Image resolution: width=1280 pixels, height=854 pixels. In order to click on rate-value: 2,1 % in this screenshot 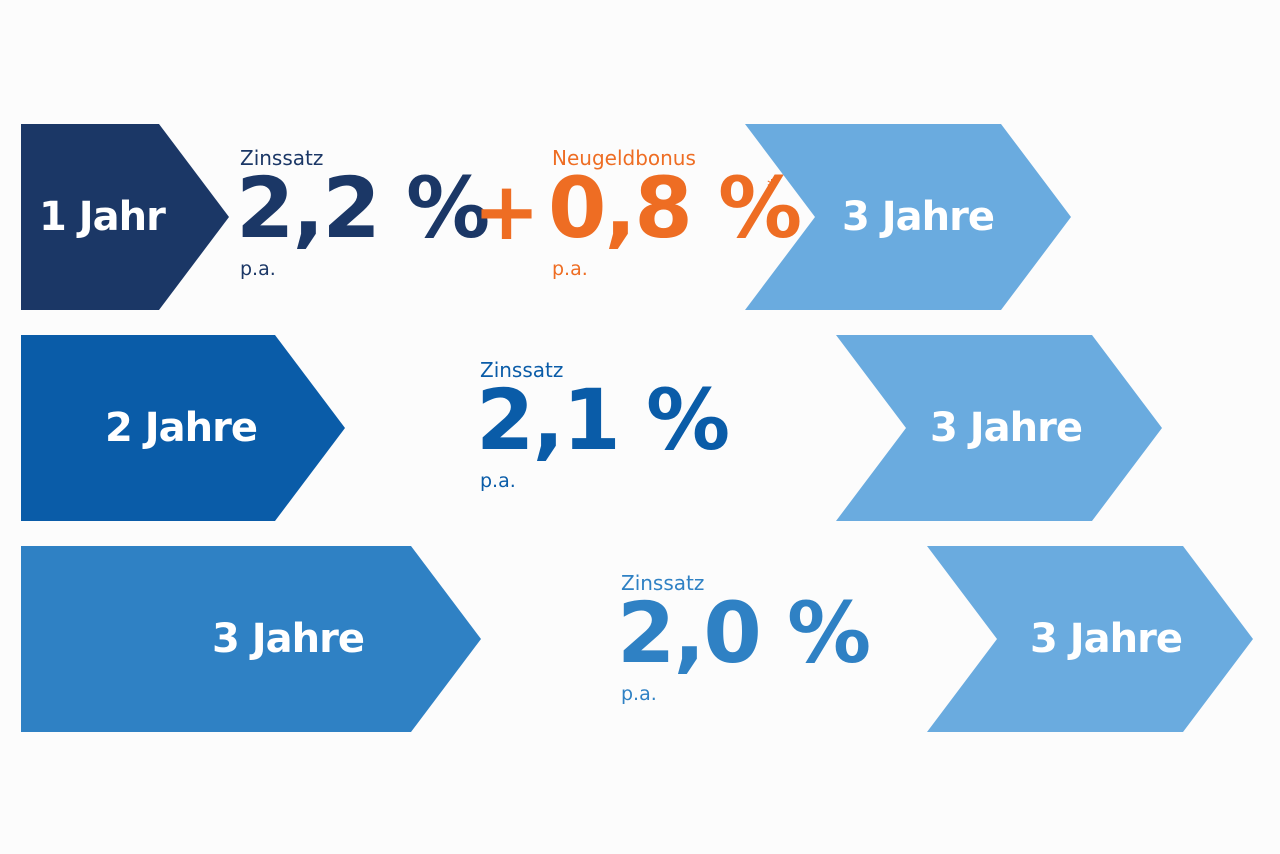, I will do `click(603, 420)`.